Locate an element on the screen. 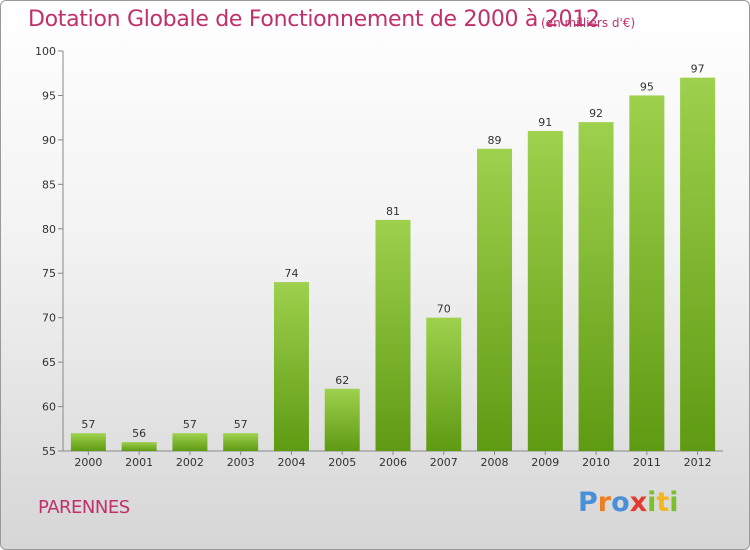  bar-2001 is located at coordinates (139, 446).